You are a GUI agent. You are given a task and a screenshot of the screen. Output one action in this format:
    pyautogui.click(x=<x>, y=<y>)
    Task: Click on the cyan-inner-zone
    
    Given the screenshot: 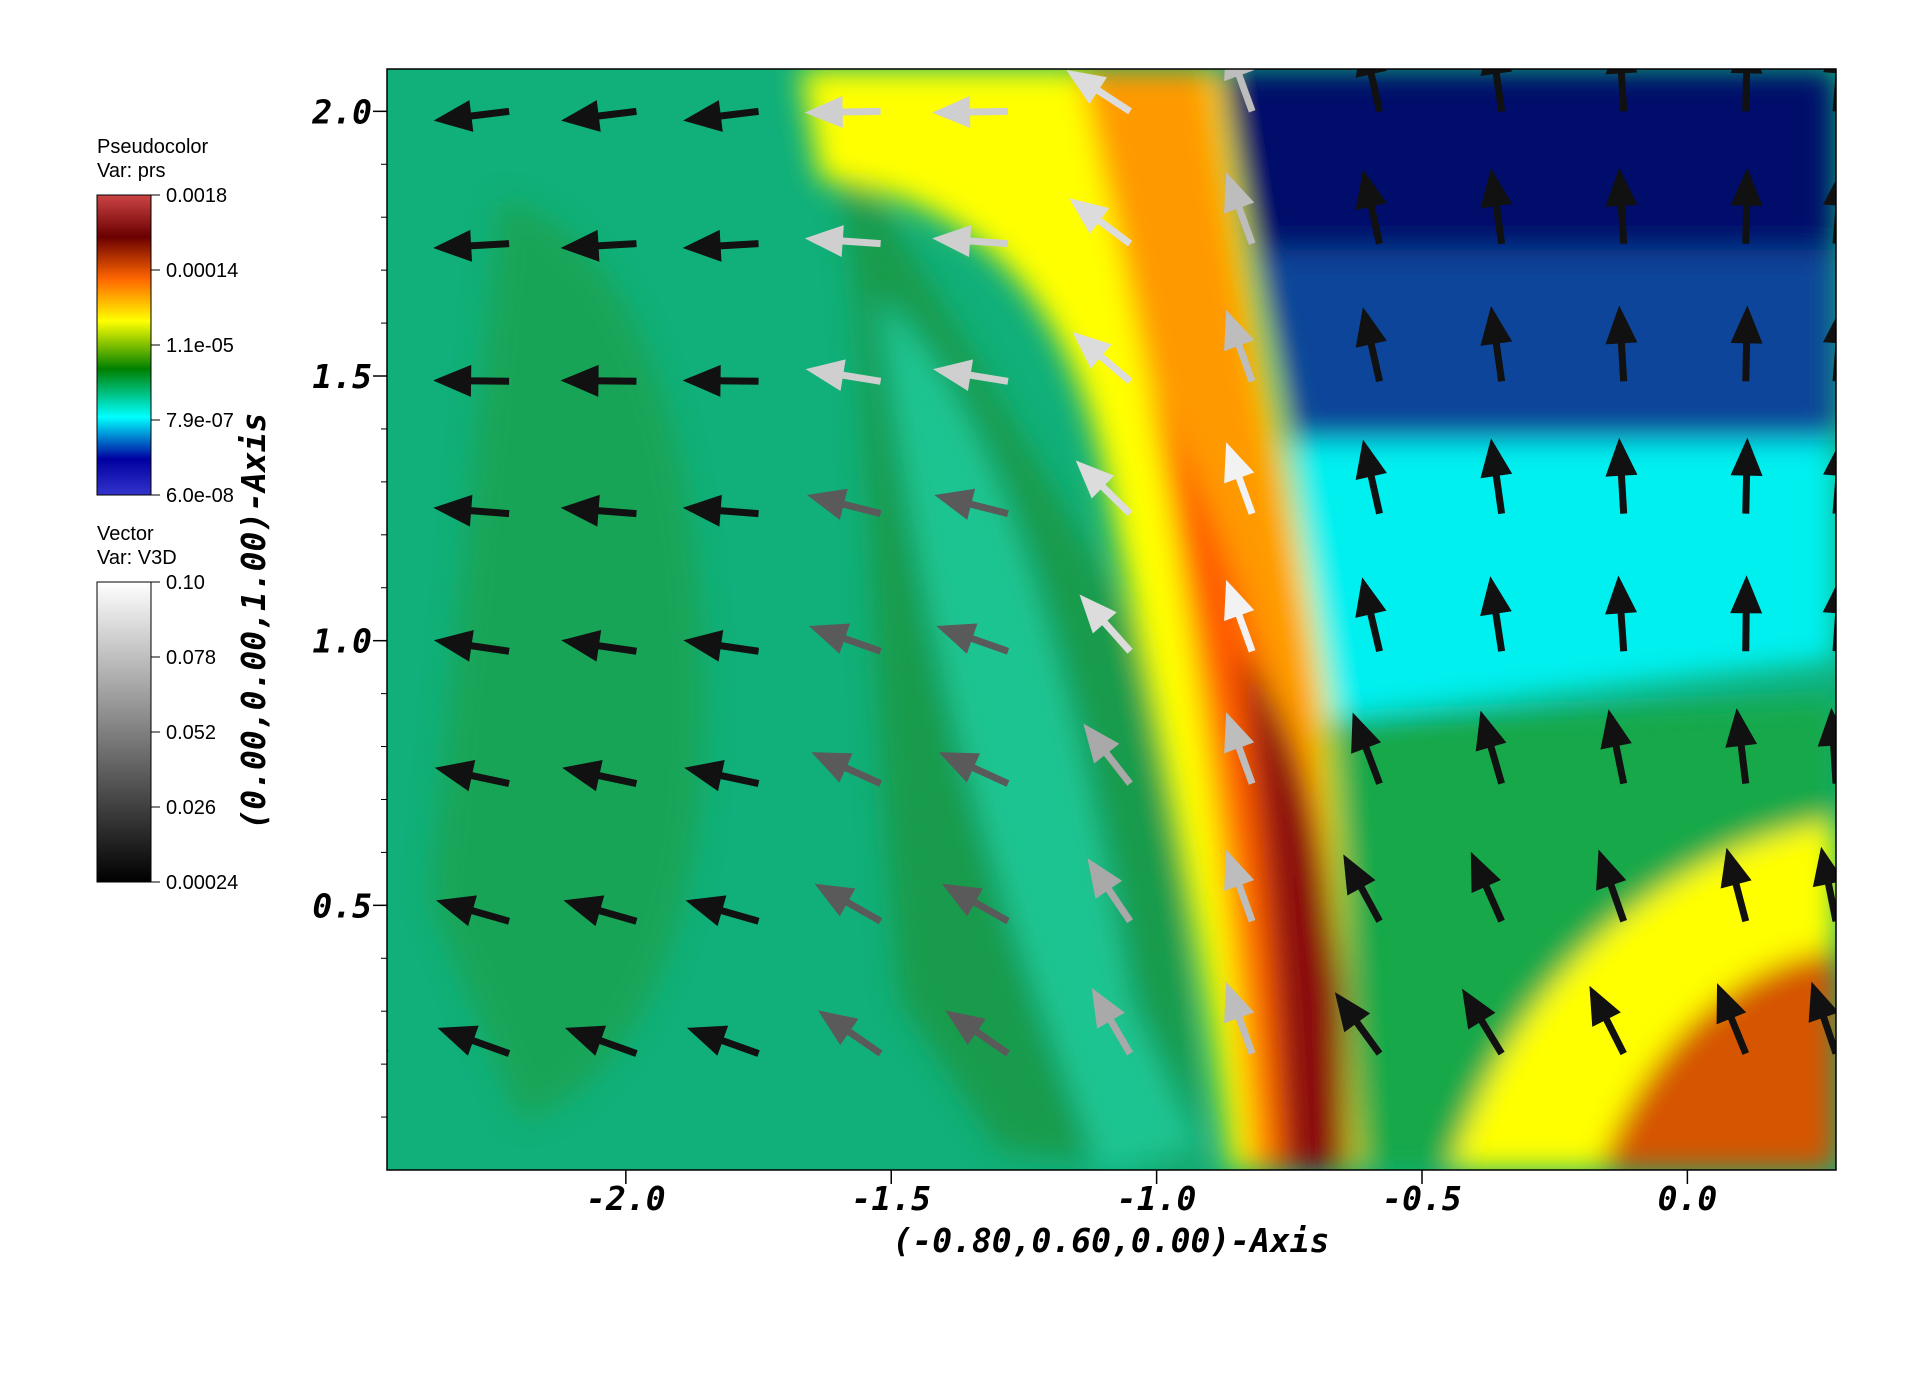 What is the action you would take?
    pyautogui.click(x=1040, y=735)
    